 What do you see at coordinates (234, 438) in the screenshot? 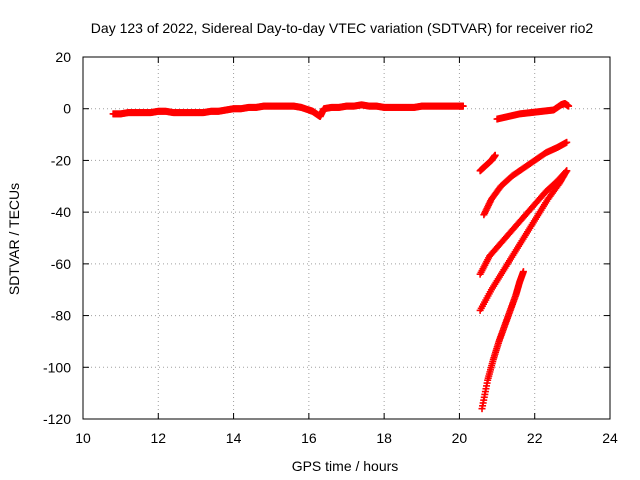
I see `x-tick-label: 14` at bounding box center [234, 438].